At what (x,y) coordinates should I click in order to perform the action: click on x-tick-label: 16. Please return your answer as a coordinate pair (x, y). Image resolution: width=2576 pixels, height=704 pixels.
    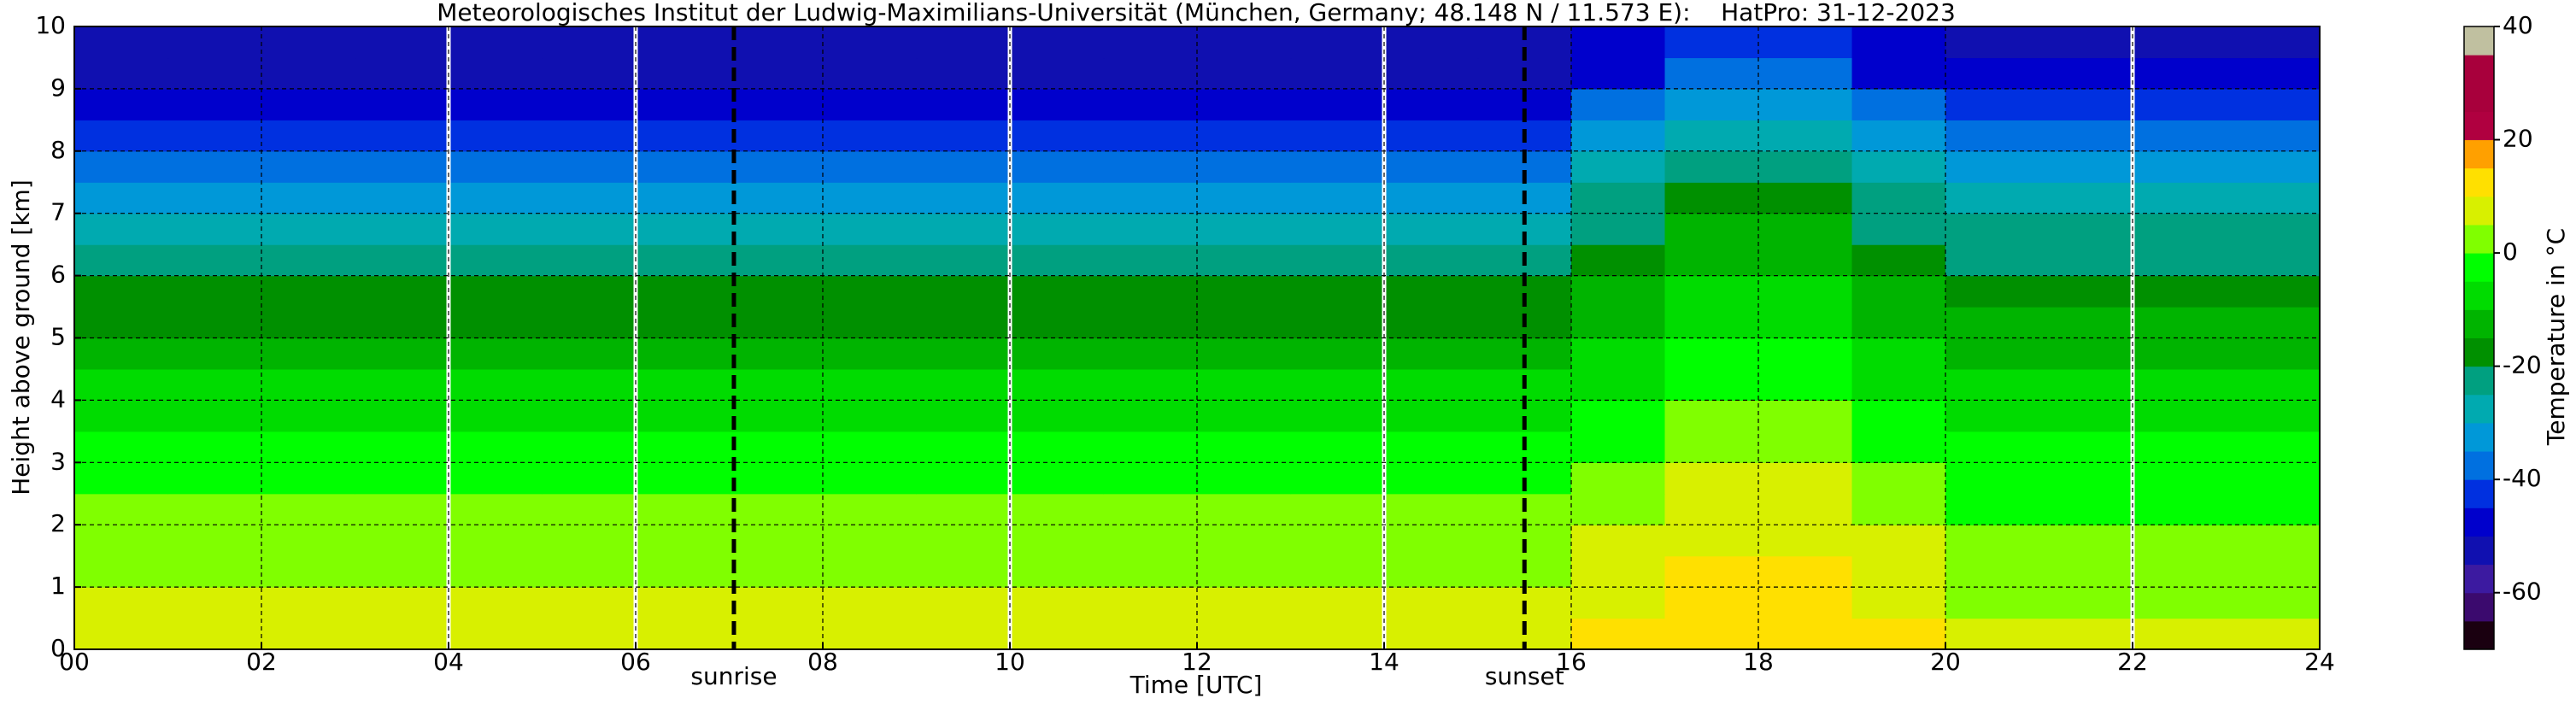
    Looking at the image, I should click on (1571, 662).